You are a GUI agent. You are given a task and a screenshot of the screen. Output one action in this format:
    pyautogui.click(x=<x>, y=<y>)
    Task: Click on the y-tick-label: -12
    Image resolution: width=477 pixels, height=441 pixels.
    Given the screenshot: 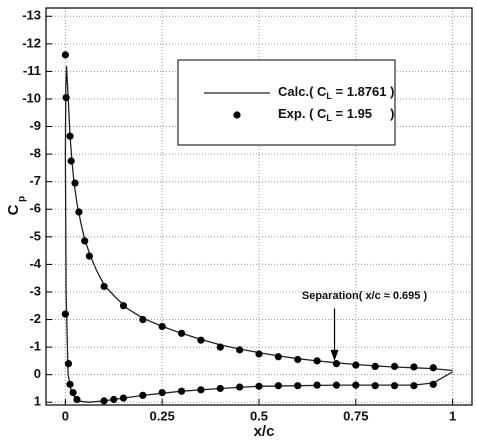 What is the action you would take?
    pyautogui.click(x=31, y=42)
    